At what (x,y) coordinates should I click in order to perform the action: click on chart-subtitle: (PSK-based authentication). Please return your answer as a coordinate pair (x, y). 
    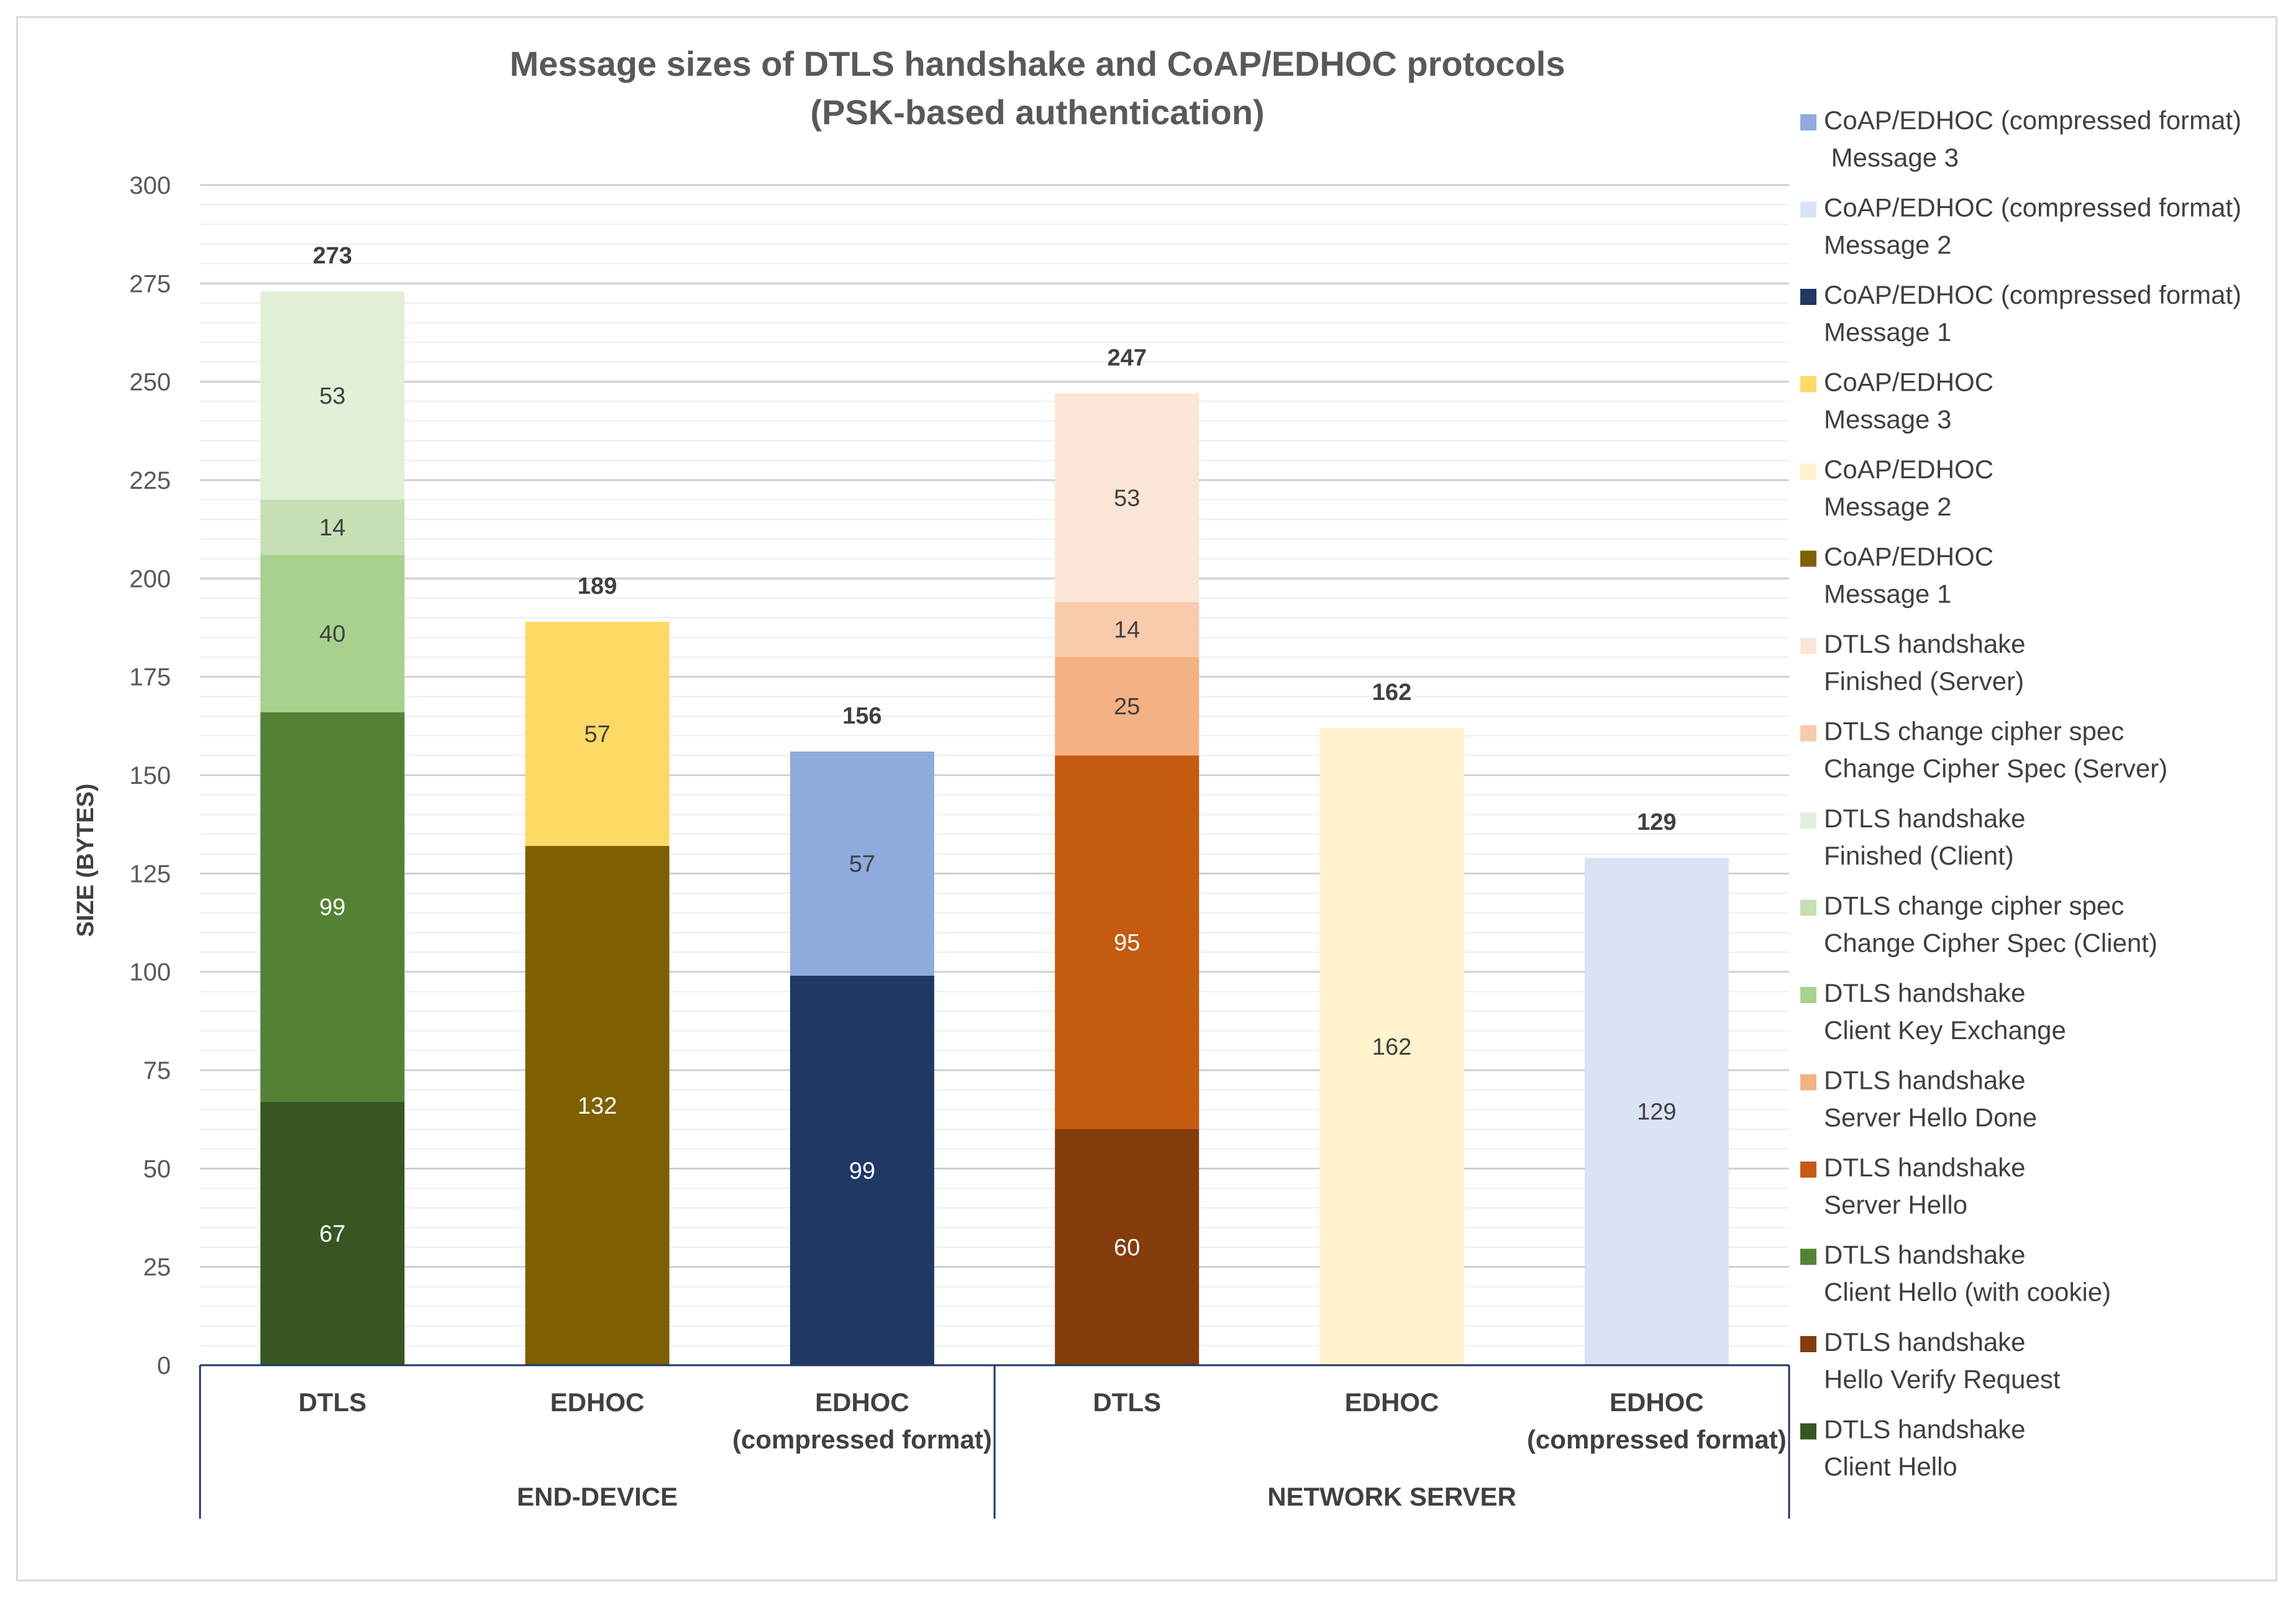
    Looking at the image, I should click on (1037, 112).